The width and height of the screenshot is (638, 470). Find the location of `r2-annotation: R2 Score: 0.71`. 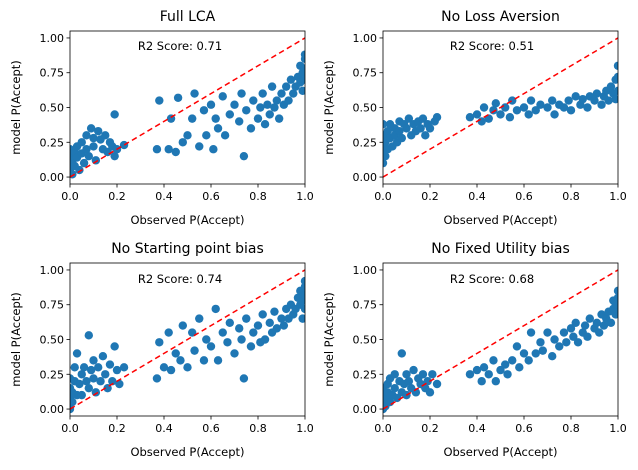

r2-annotation: R2 Score: 0.71 is located at coordinates (180, 46).